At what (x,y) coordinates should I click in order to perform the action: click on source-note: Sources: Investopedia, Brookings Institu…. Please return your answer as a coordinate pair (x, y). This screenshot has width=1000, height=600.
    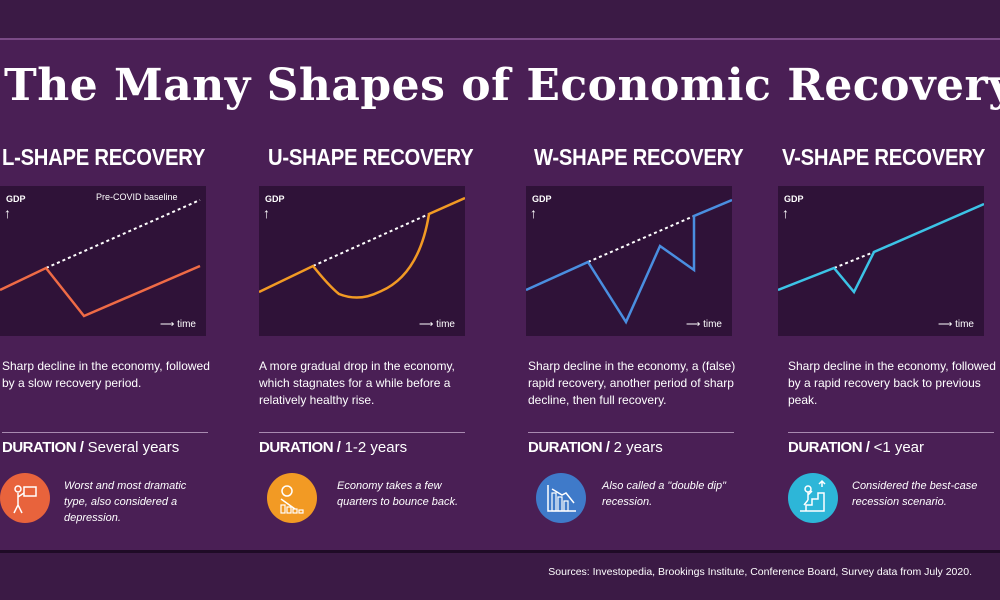
    Looking at the image, I should click on (760, 572).